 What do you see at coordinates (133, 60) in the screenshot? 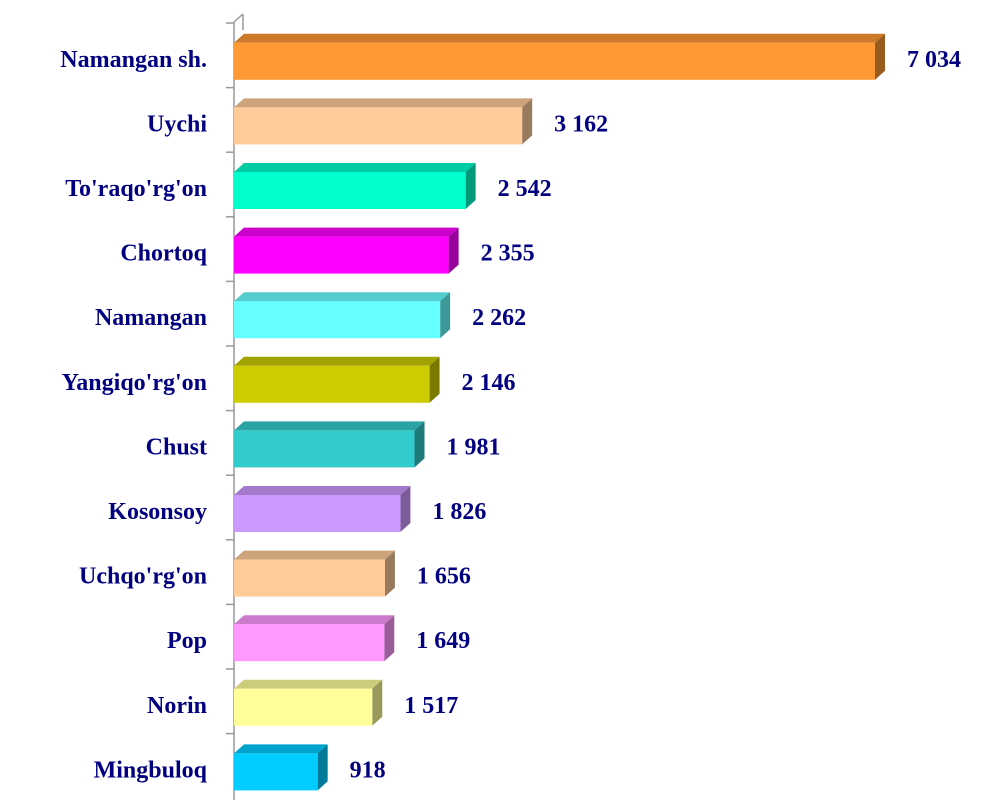
I see `category-label: Namangan sh.` at bounding box center [133, 60].